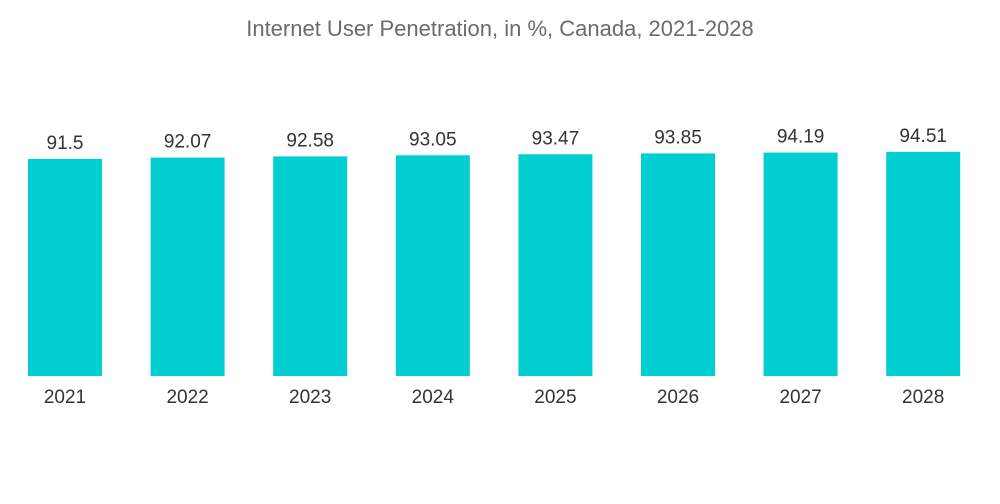  What do you see at coordinates (432, 265) in the screenshot?
I see `bar-2024` at bounding box center [432, 265].